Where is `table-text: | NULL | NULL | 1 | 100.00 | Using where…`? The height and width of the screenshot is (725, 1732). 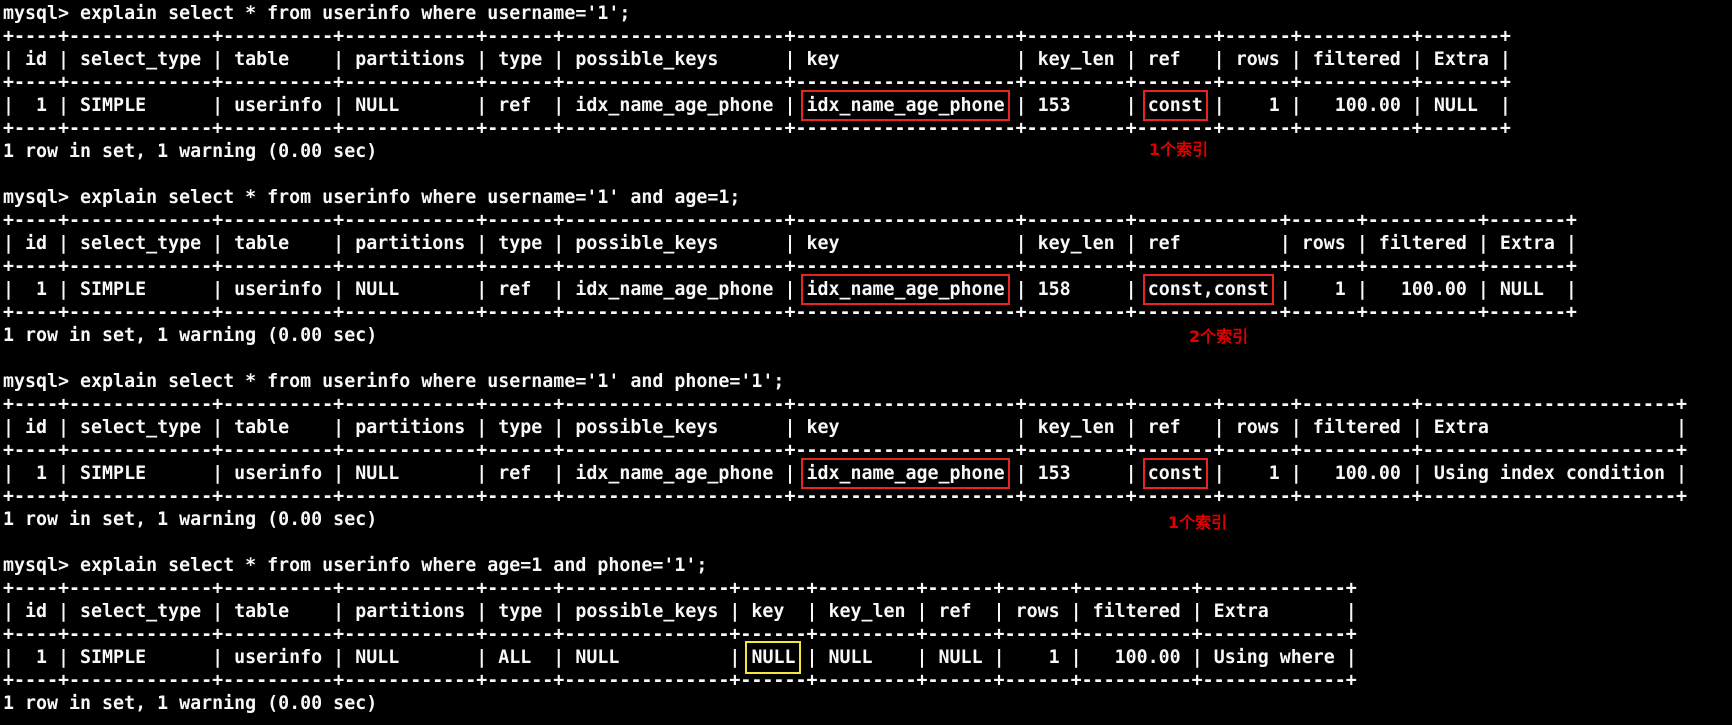 table-text: | NULL | NULL | 1 | 100.00 | Using where… is located at coordinates (1076, 657).